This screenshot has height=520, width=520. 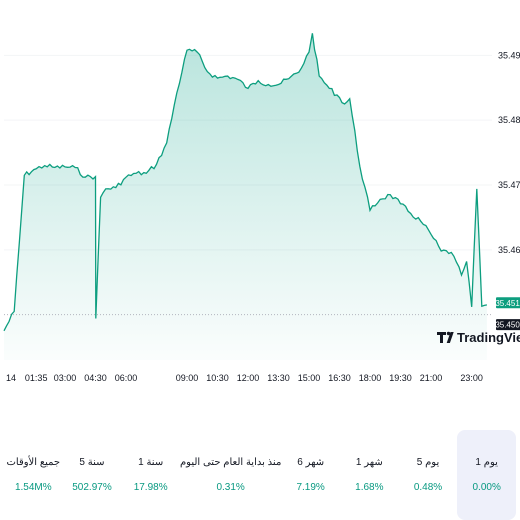 What do you see at coordinates (431, 378) in the screenshot?
I see `x-tick-label-13: 21:00` at bounding box center [431, 378].